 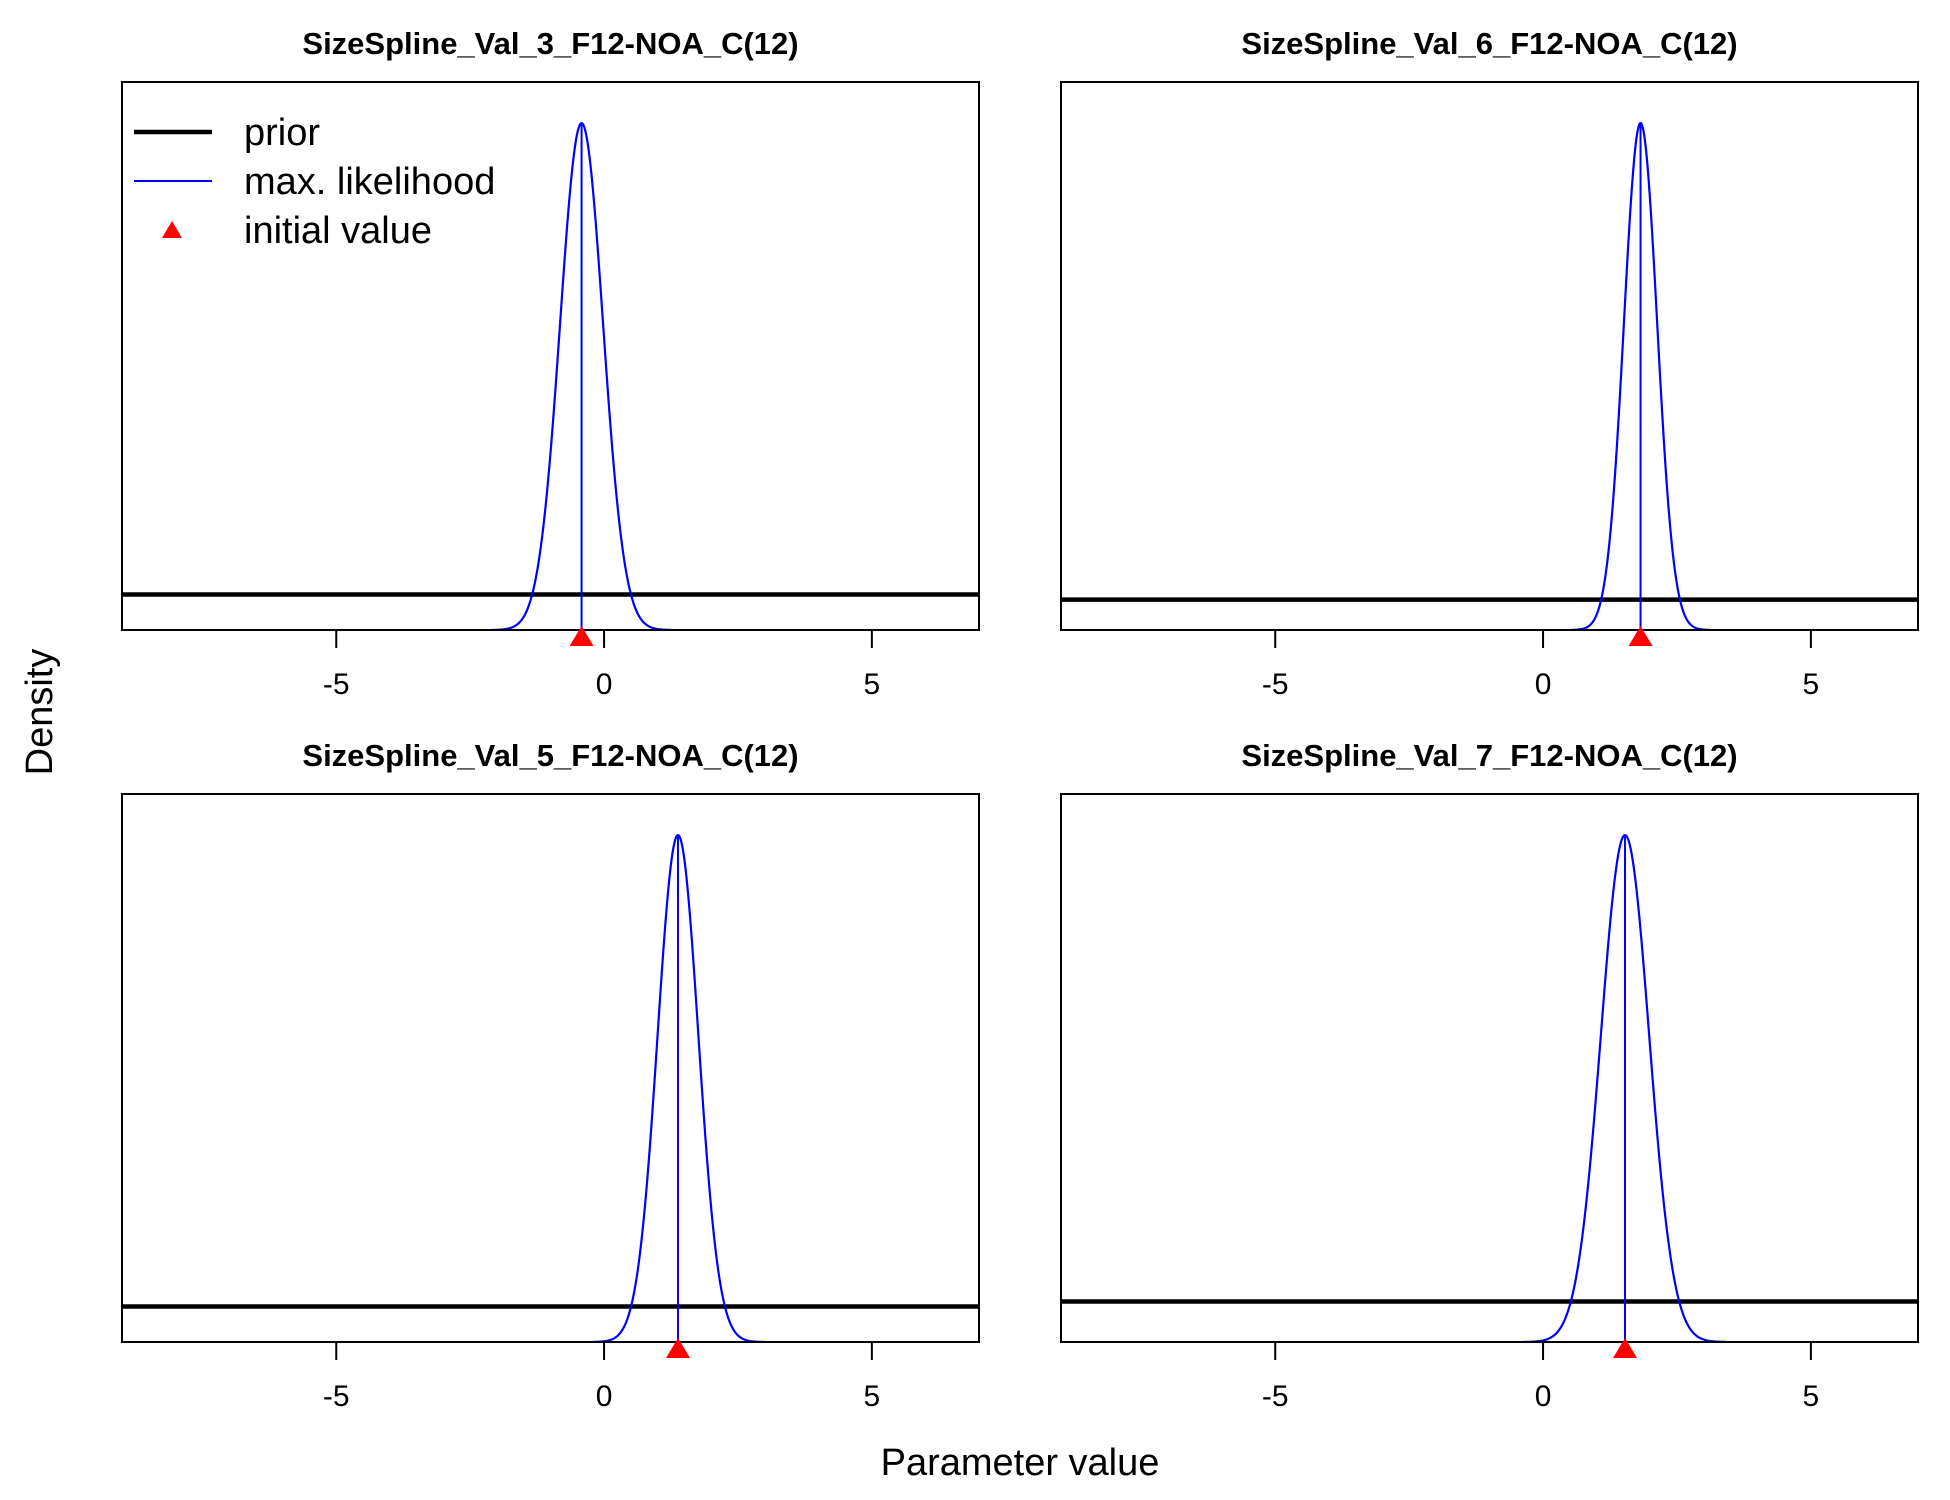 I want to click on y-axis-label: Density, so click(x=40, y=712).